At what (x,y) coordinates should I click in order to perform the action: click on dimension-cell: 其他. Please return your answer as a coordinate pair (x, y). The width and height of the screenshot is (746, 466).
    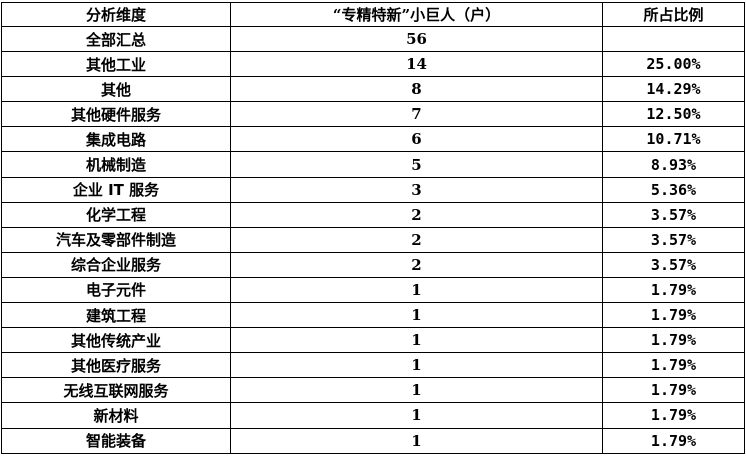
    Looking at the image, I should click on (116, 89).